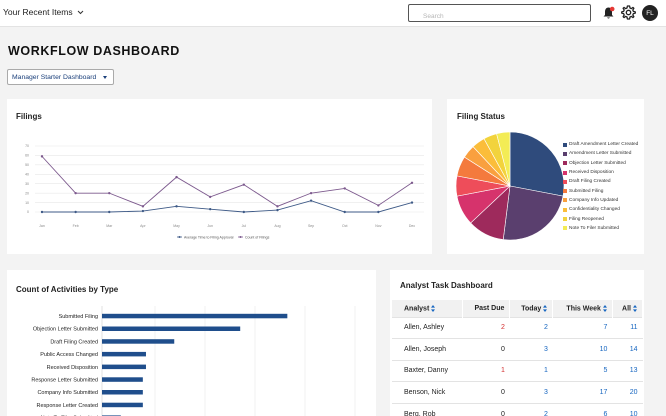 The image size is (666, 416). Describe the element at coordinates (143, 226) in the screenshot. I see `x-tick-label: Apr` at that location.